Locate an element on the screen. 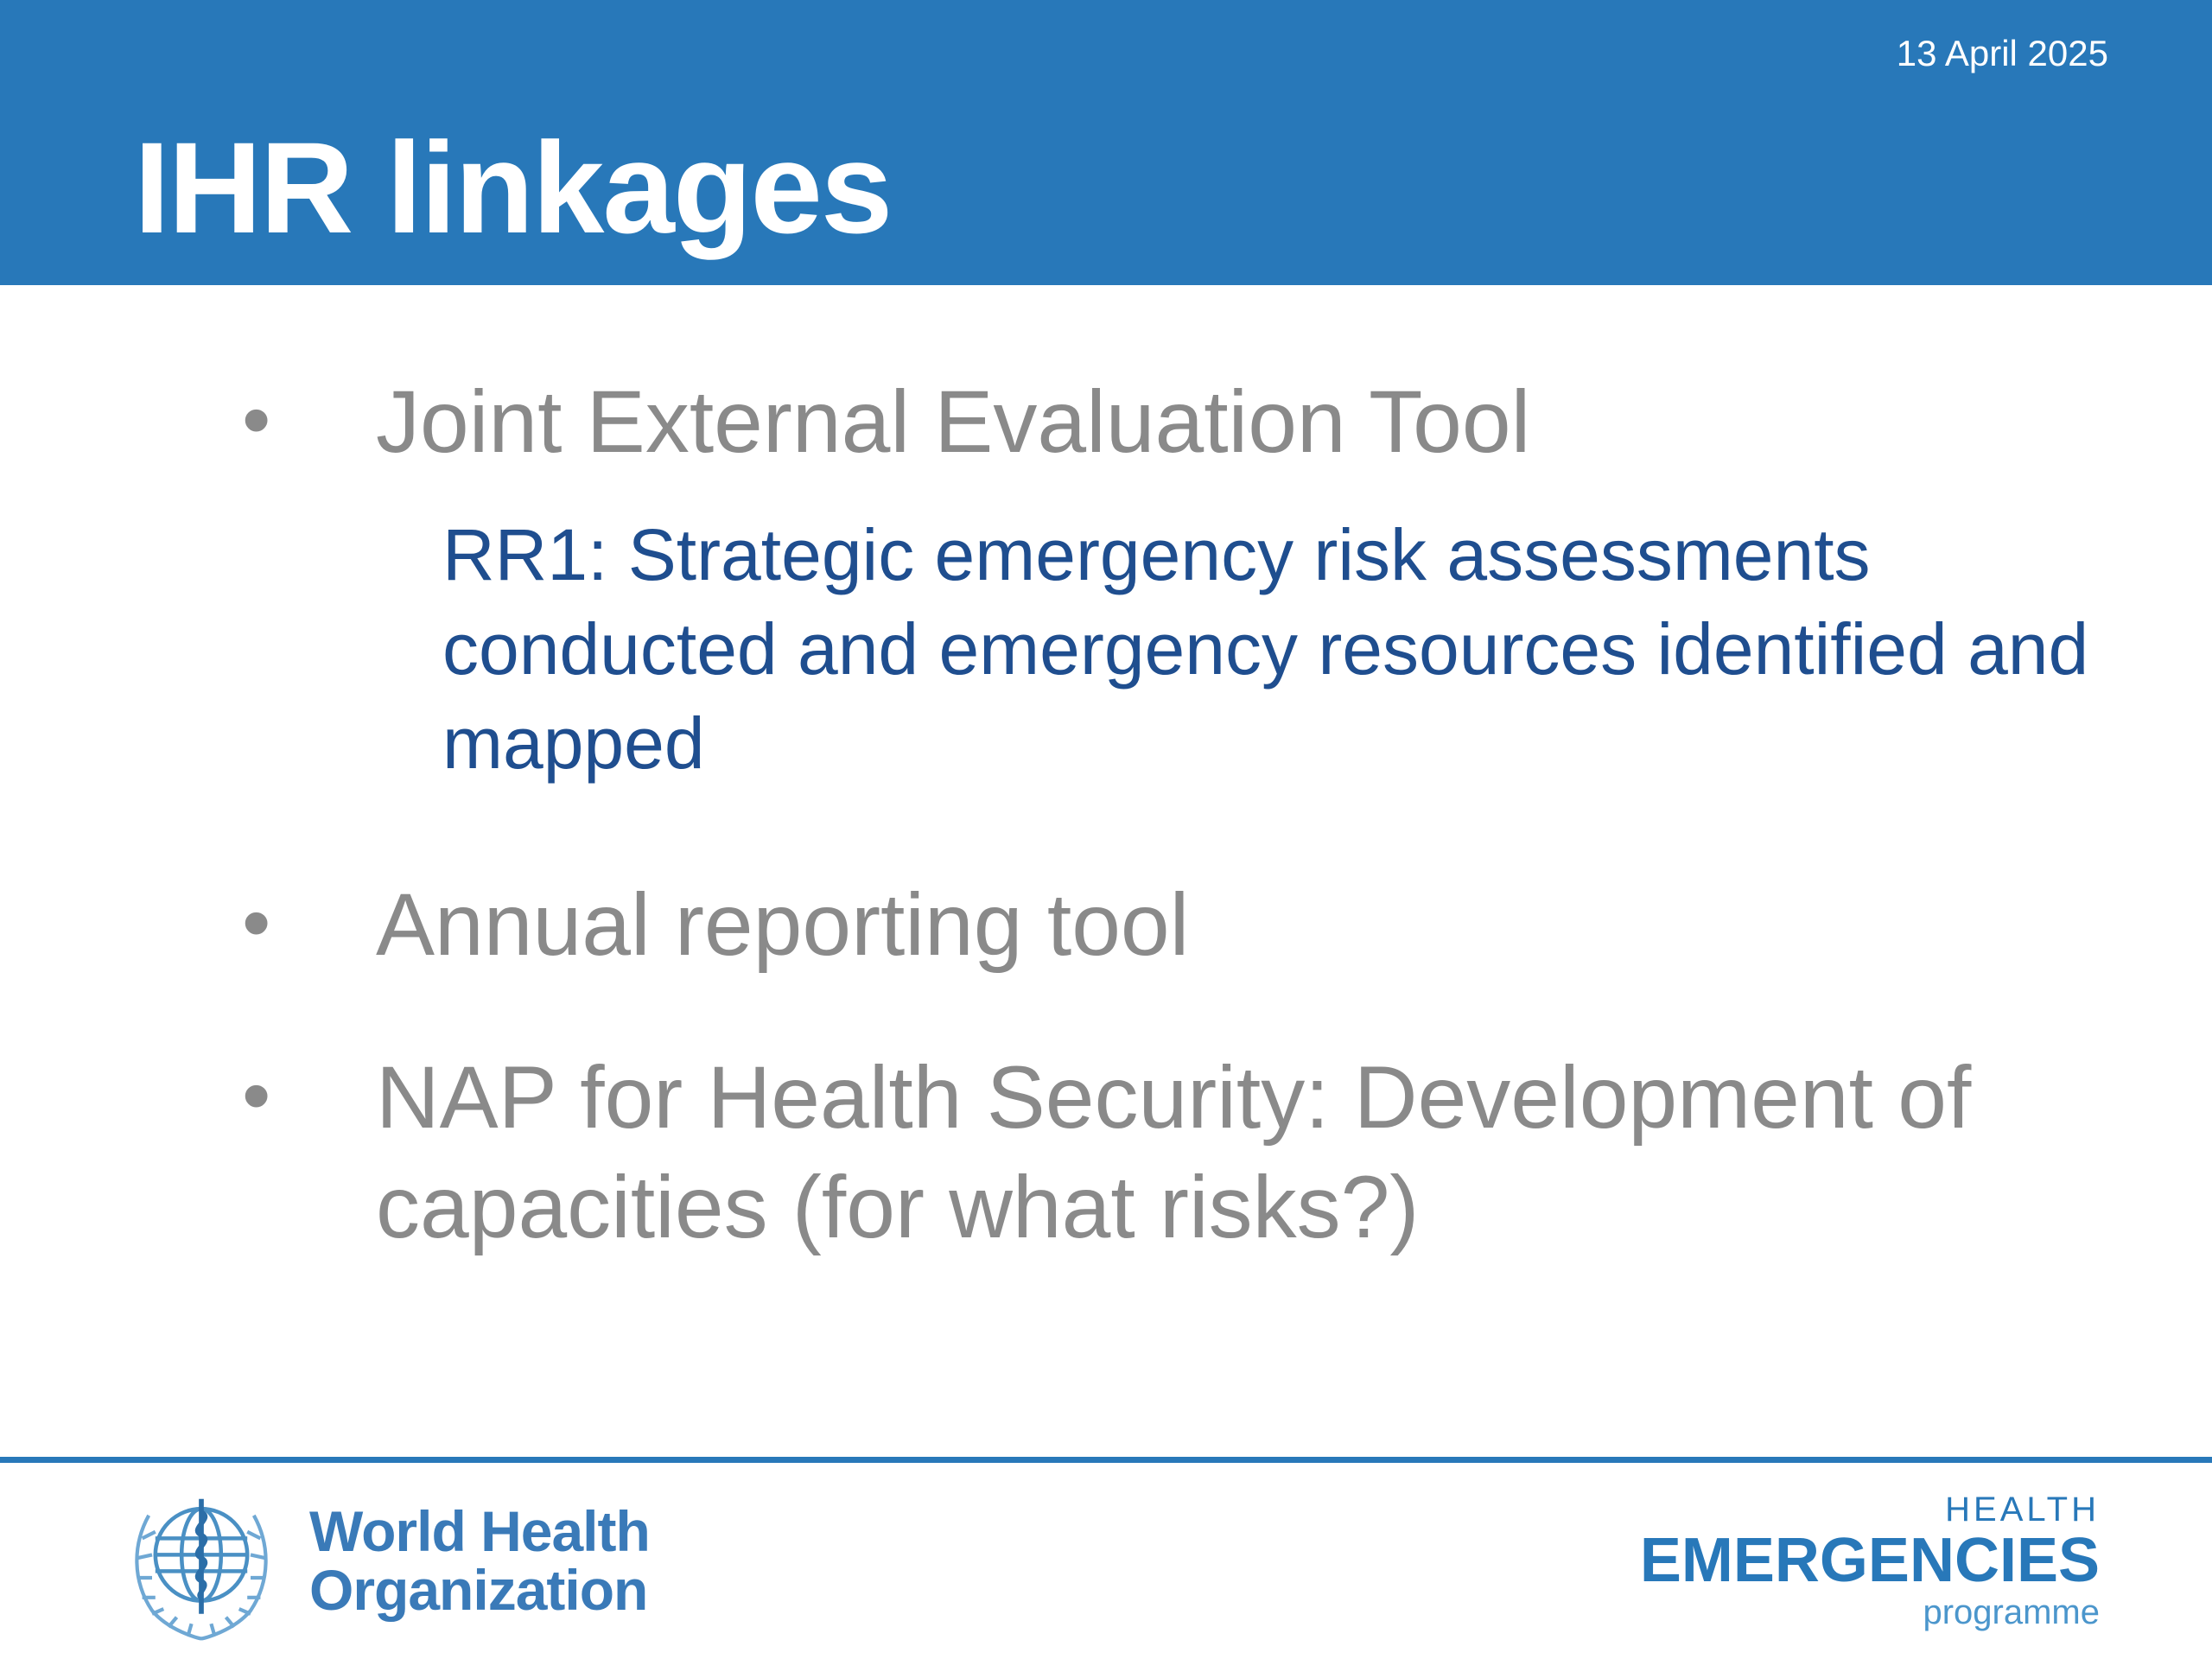 The width and height of the screenshot is (2212, 1659). who-logo-block: World Health Organization is located at coordinates (385, 1561).